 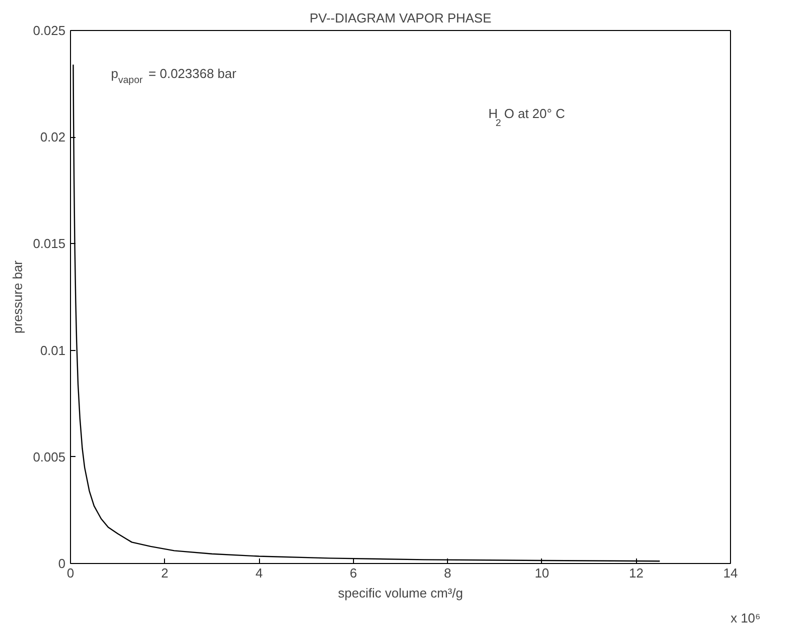 What do you see at coordinates (400, 593) in the screenshot?
I see `x-axis-title: specific volume cm³/g` at bounding box center [400, 593].